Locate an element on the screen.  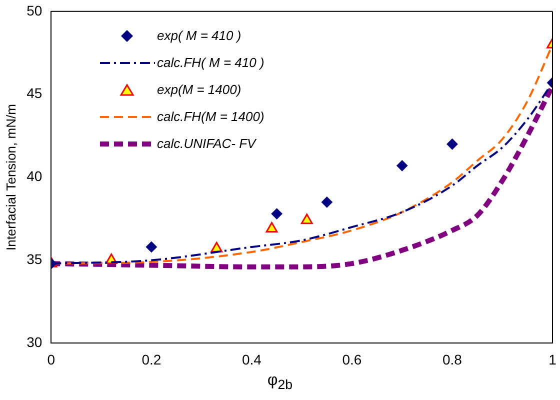
x-tick-label: 0.4 is located at coordinates (252, 359).